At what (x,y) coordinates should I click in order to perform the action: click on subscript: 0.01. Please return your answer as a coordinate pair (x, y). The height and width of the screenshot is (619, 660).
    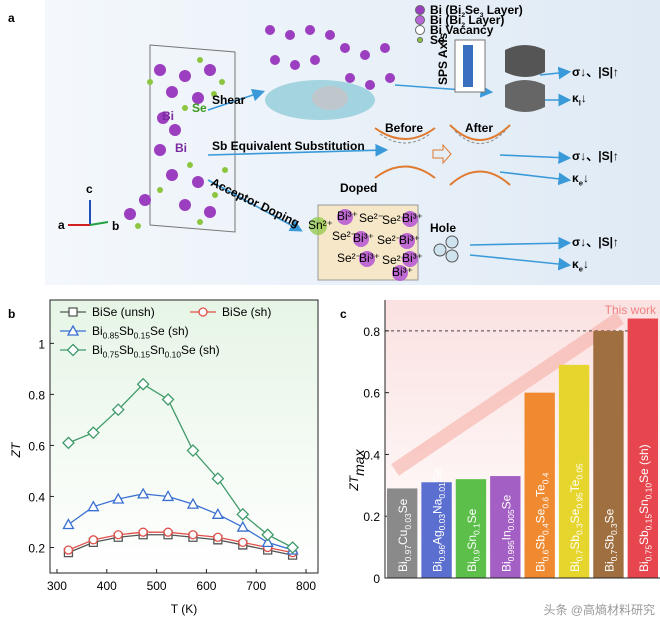
    Looking at the image, I should click on (442, 490).